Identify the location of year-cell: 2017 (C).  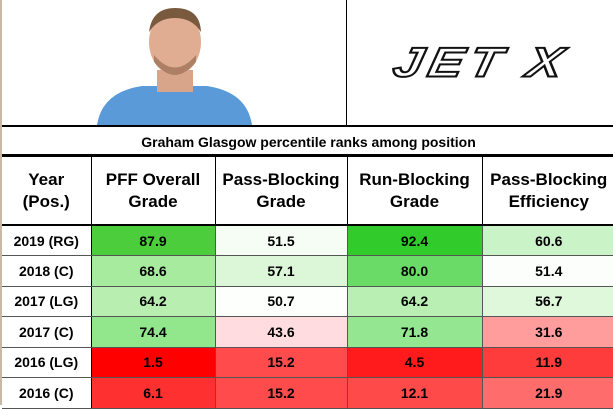
(46, 332).